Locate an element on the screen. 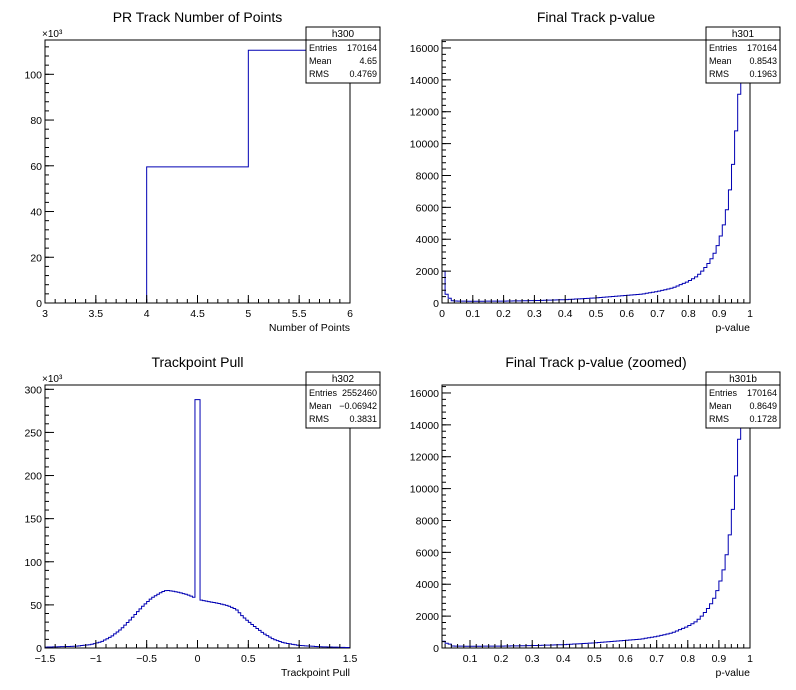 The image size is (796, 690). stats-value: 0.1728 is located at coordinates (763, 419).